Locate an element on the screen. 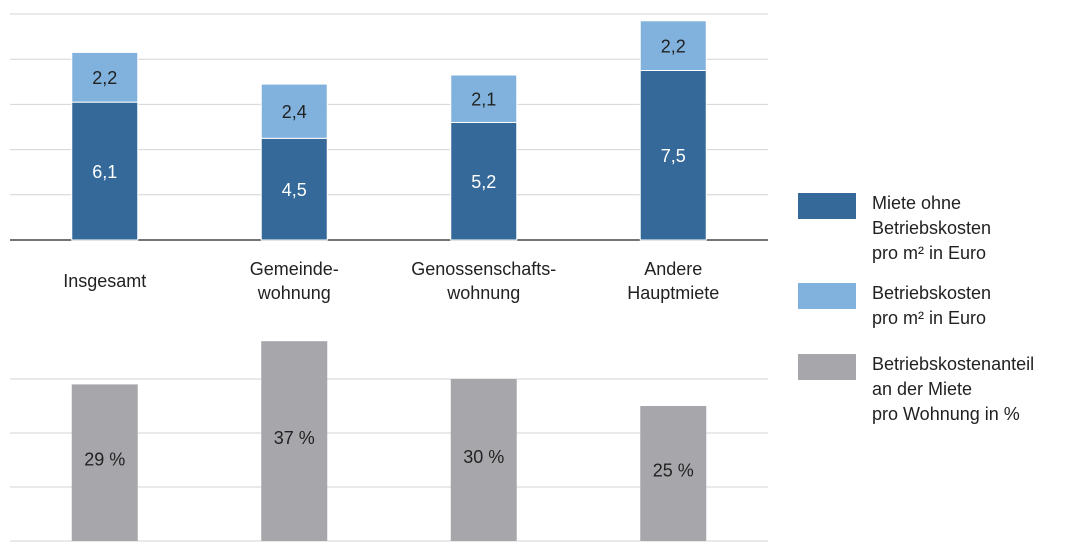  value-label: 25 % is located at coordinates (673, 470).